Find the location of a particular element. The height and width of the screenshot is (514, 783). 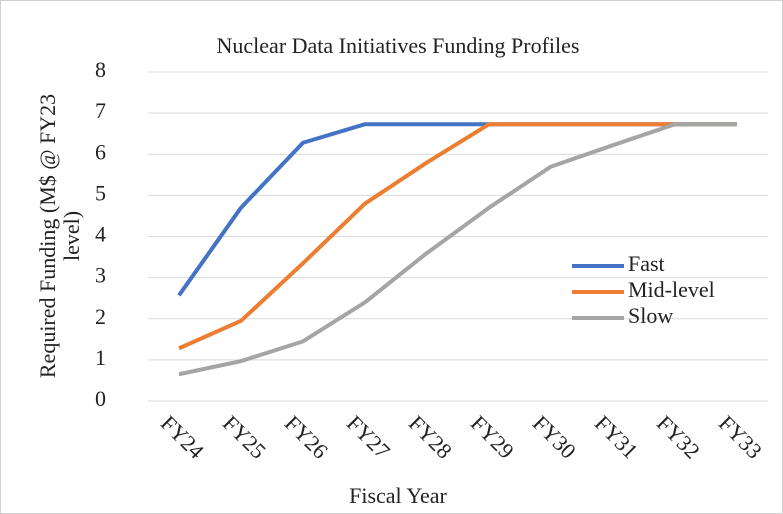

y-axis-title: Required Funding (M$ @ FY23 level) is located at coordinates (59, 236).